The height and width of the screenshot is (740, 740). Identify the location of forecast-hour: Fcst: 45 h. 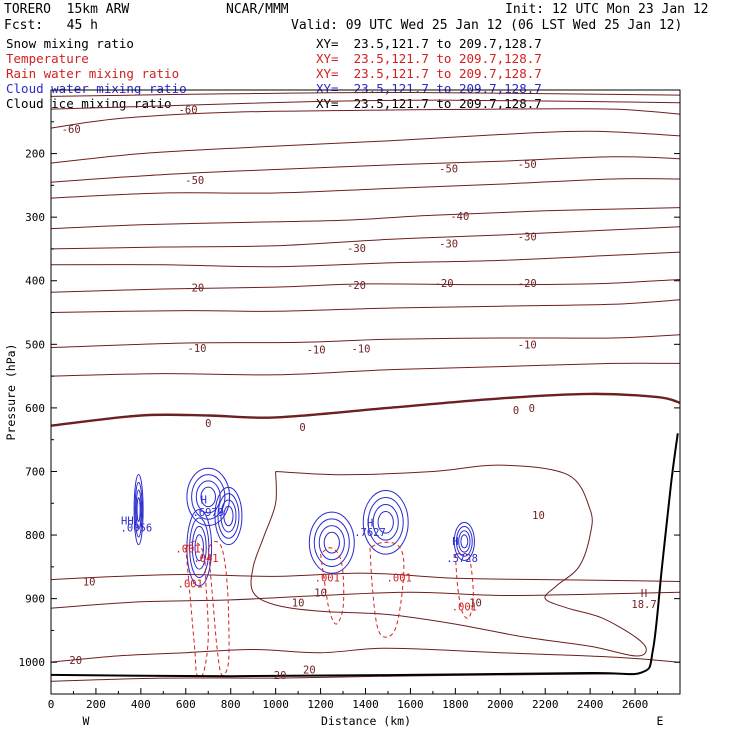
(51, 25).